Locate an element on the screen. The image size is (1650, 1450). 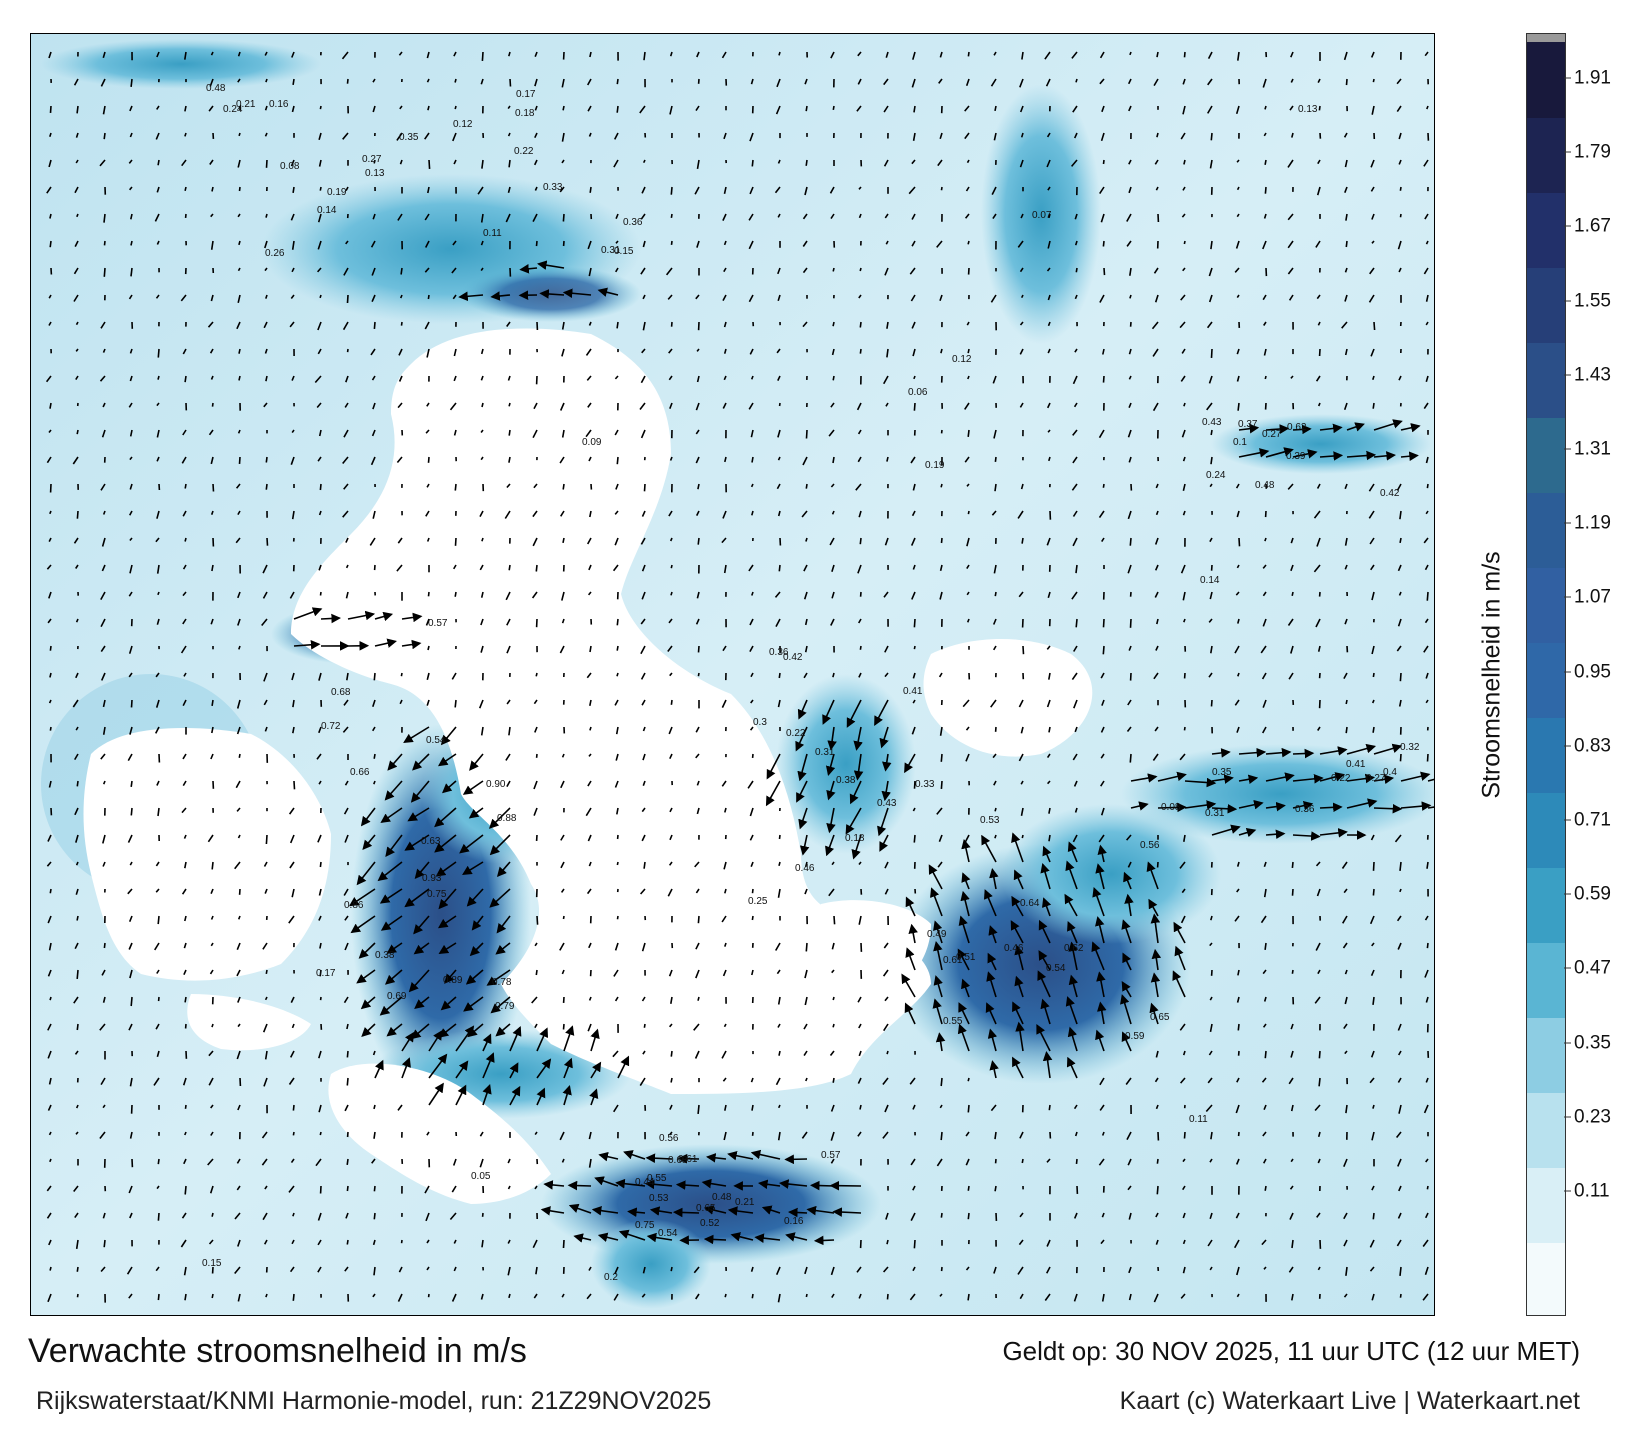
velocity-label: 0.36 is located at coordinates (779, 652).